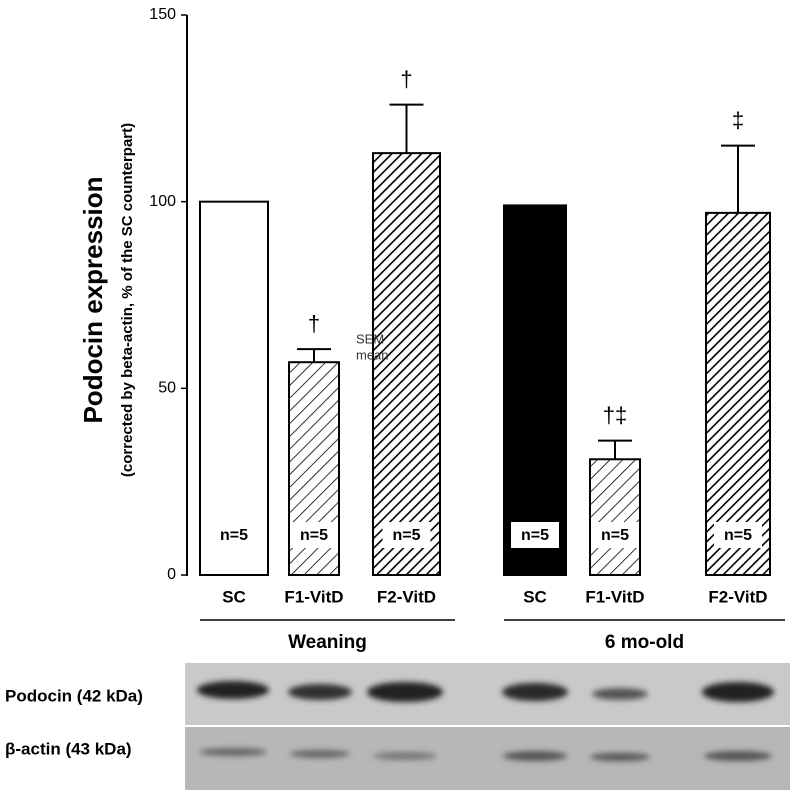  Describe the element at coordinates (487, 694) in the screenshot. I see `blot-podocin` at that location.